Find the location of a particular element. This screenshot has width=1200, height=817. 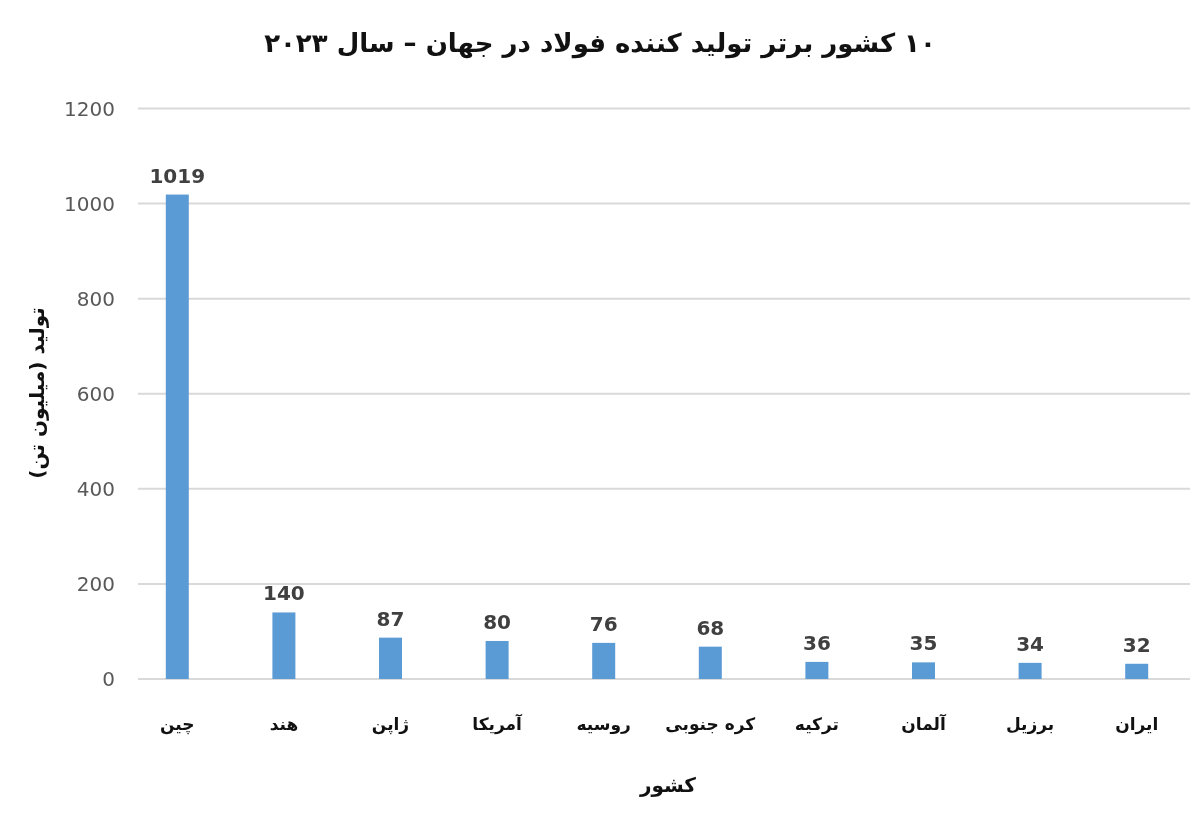

x-tick-label: برزیل is located at coordinates (1030, 724).